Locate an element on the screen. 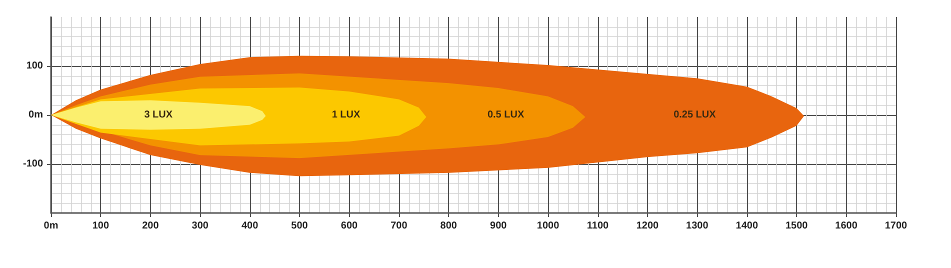 This screenshot has width=951, height=268. x-tick-label: 1300 is located at coordinates (697, 226).